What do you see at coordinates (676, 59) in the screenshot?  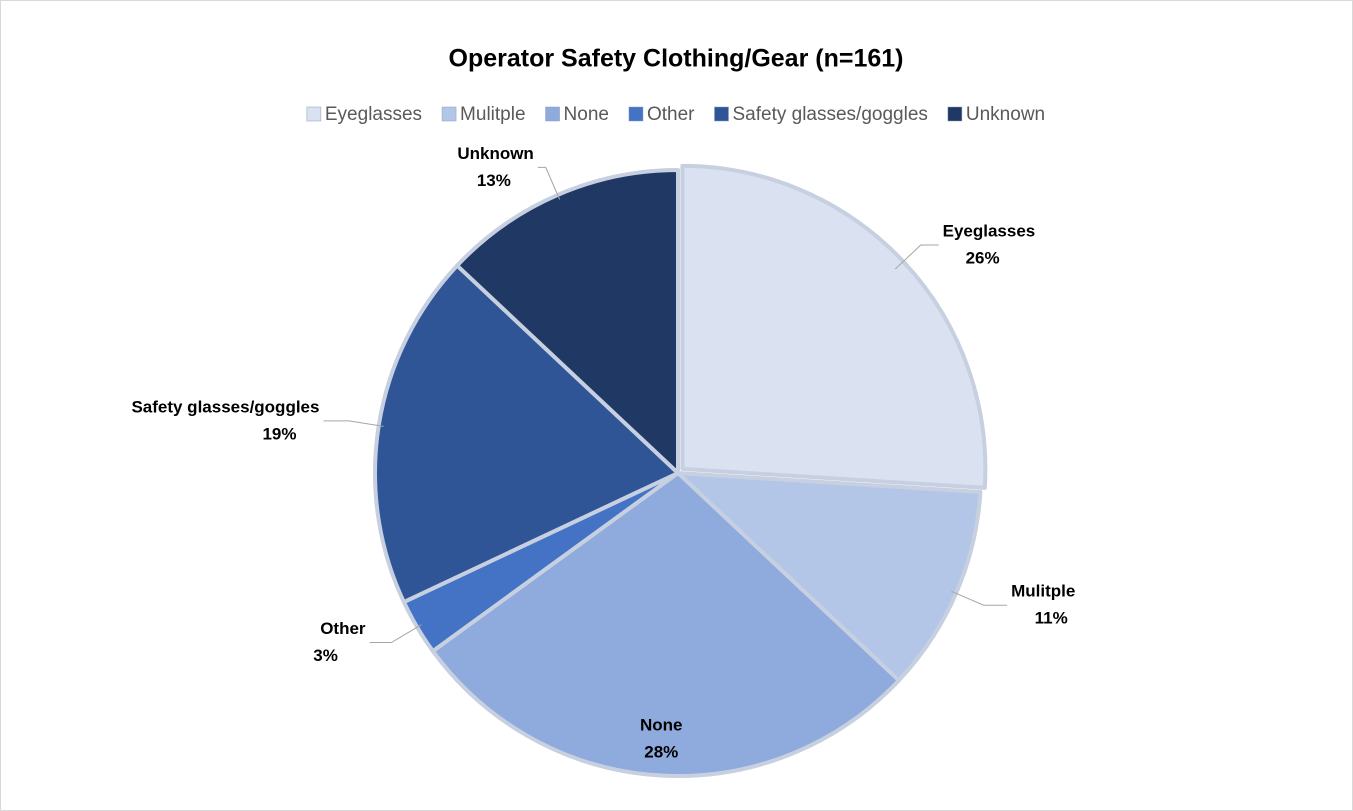 I see `chart-title: Operator Safety Clothing/Gear (n=161)` at bounding box center [676, 59].